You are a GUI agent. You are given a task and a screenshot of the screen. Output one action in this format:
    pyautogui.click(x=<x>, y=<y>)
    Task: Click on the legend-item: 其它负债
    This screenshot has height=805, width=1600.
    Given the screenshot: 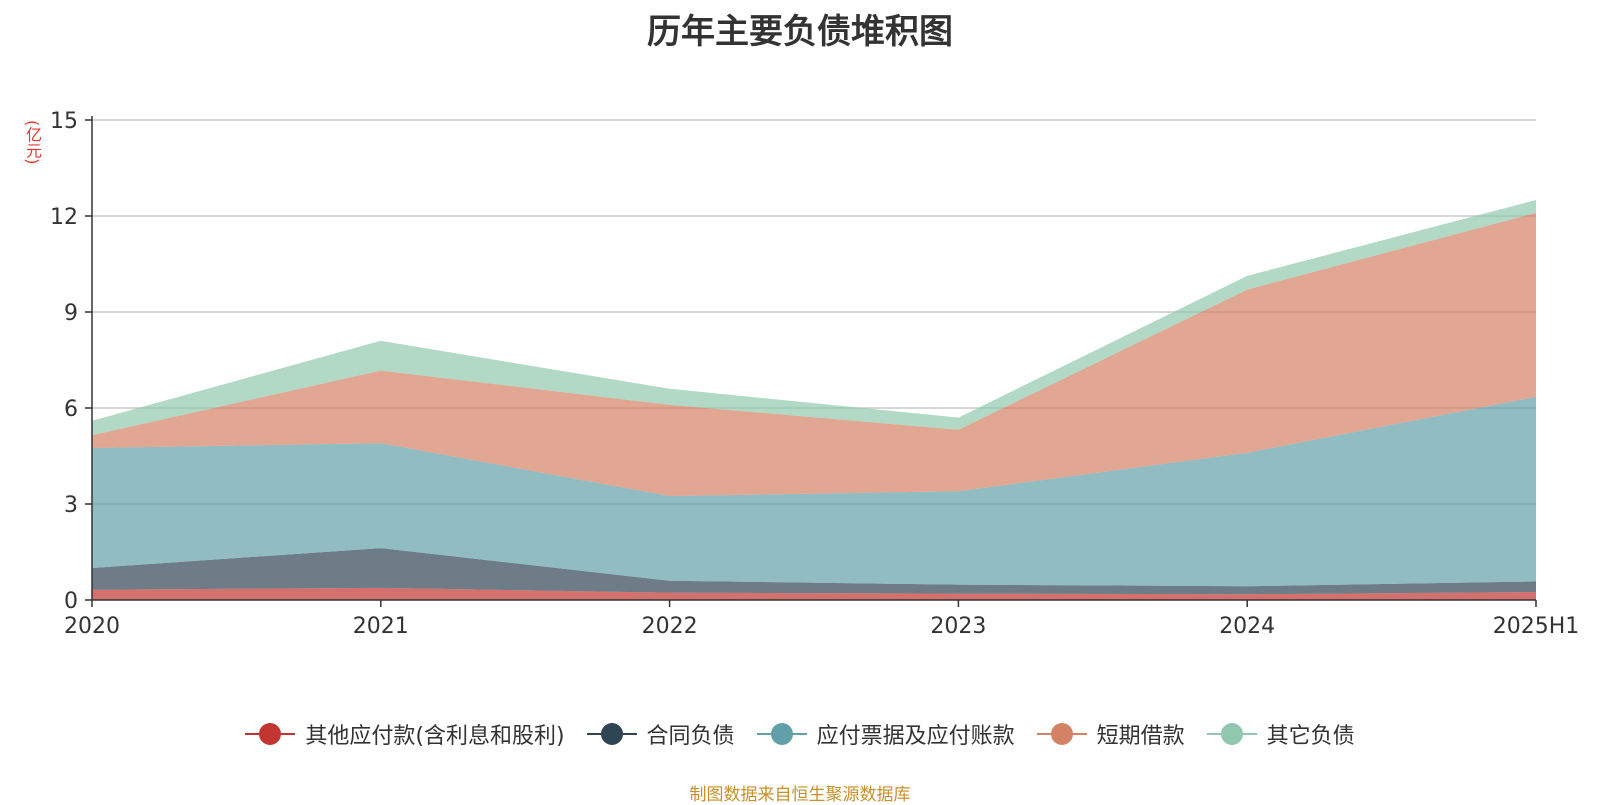 What is the action you would take?
    pyautogui.click(x=1280, y=734)
    